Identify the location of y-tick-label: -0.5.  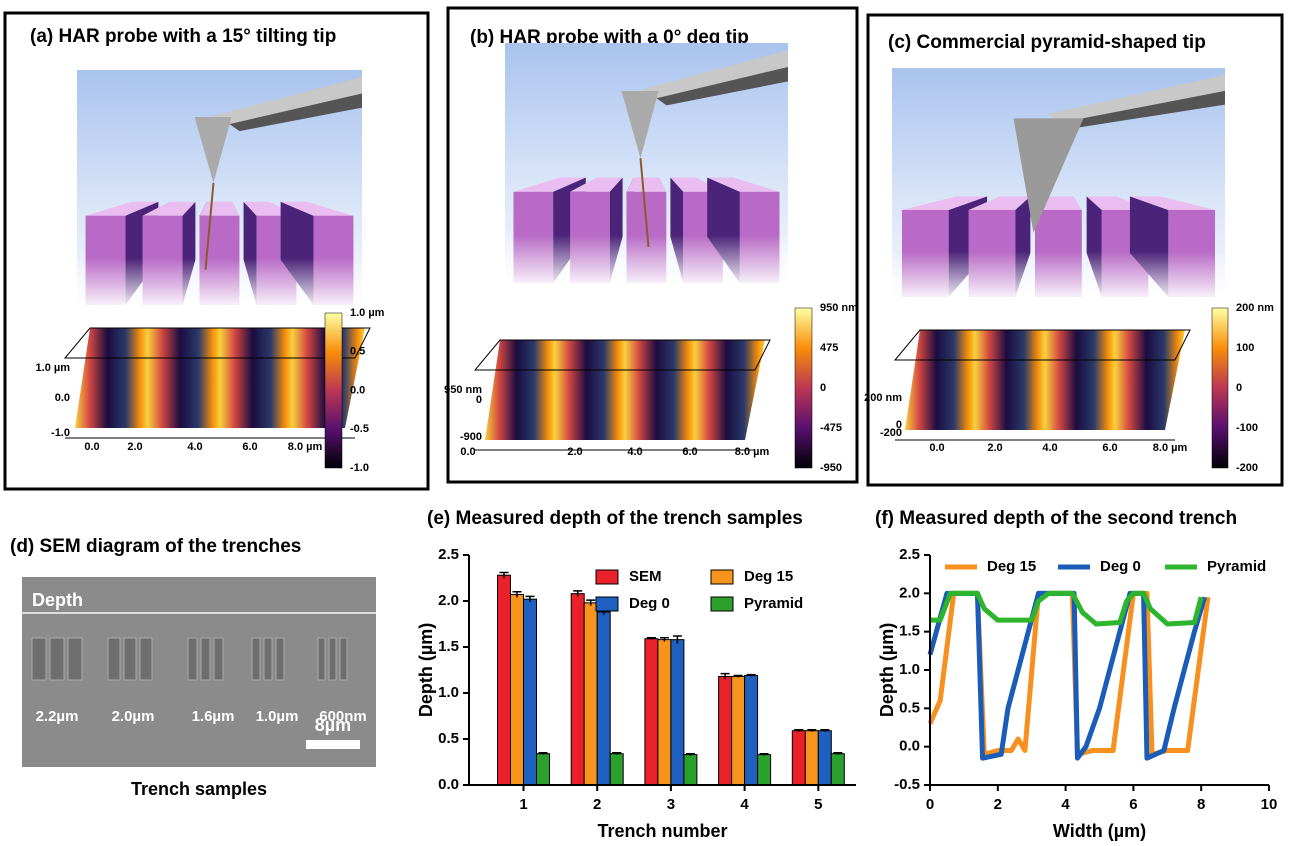
(907, 784).